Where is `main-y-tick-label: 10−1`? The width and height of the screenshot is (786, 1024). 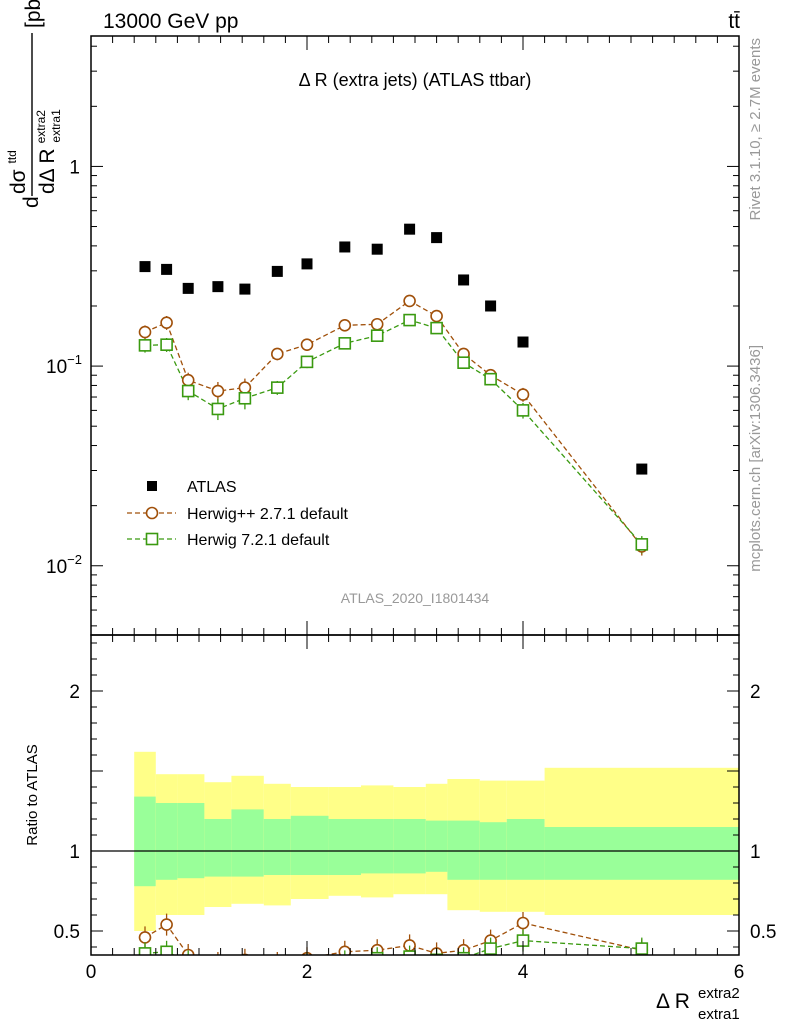
main-y-tick-label: 10−1 is located at coordinates (64, 365).